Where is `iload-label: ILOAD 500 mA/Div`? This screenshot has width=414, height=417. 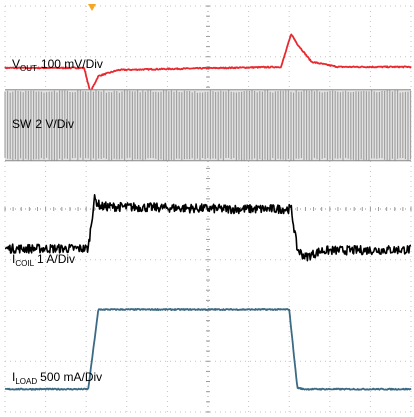
iload-label: ILOAD 500 mA/Div is located at coordinates (57, 378).